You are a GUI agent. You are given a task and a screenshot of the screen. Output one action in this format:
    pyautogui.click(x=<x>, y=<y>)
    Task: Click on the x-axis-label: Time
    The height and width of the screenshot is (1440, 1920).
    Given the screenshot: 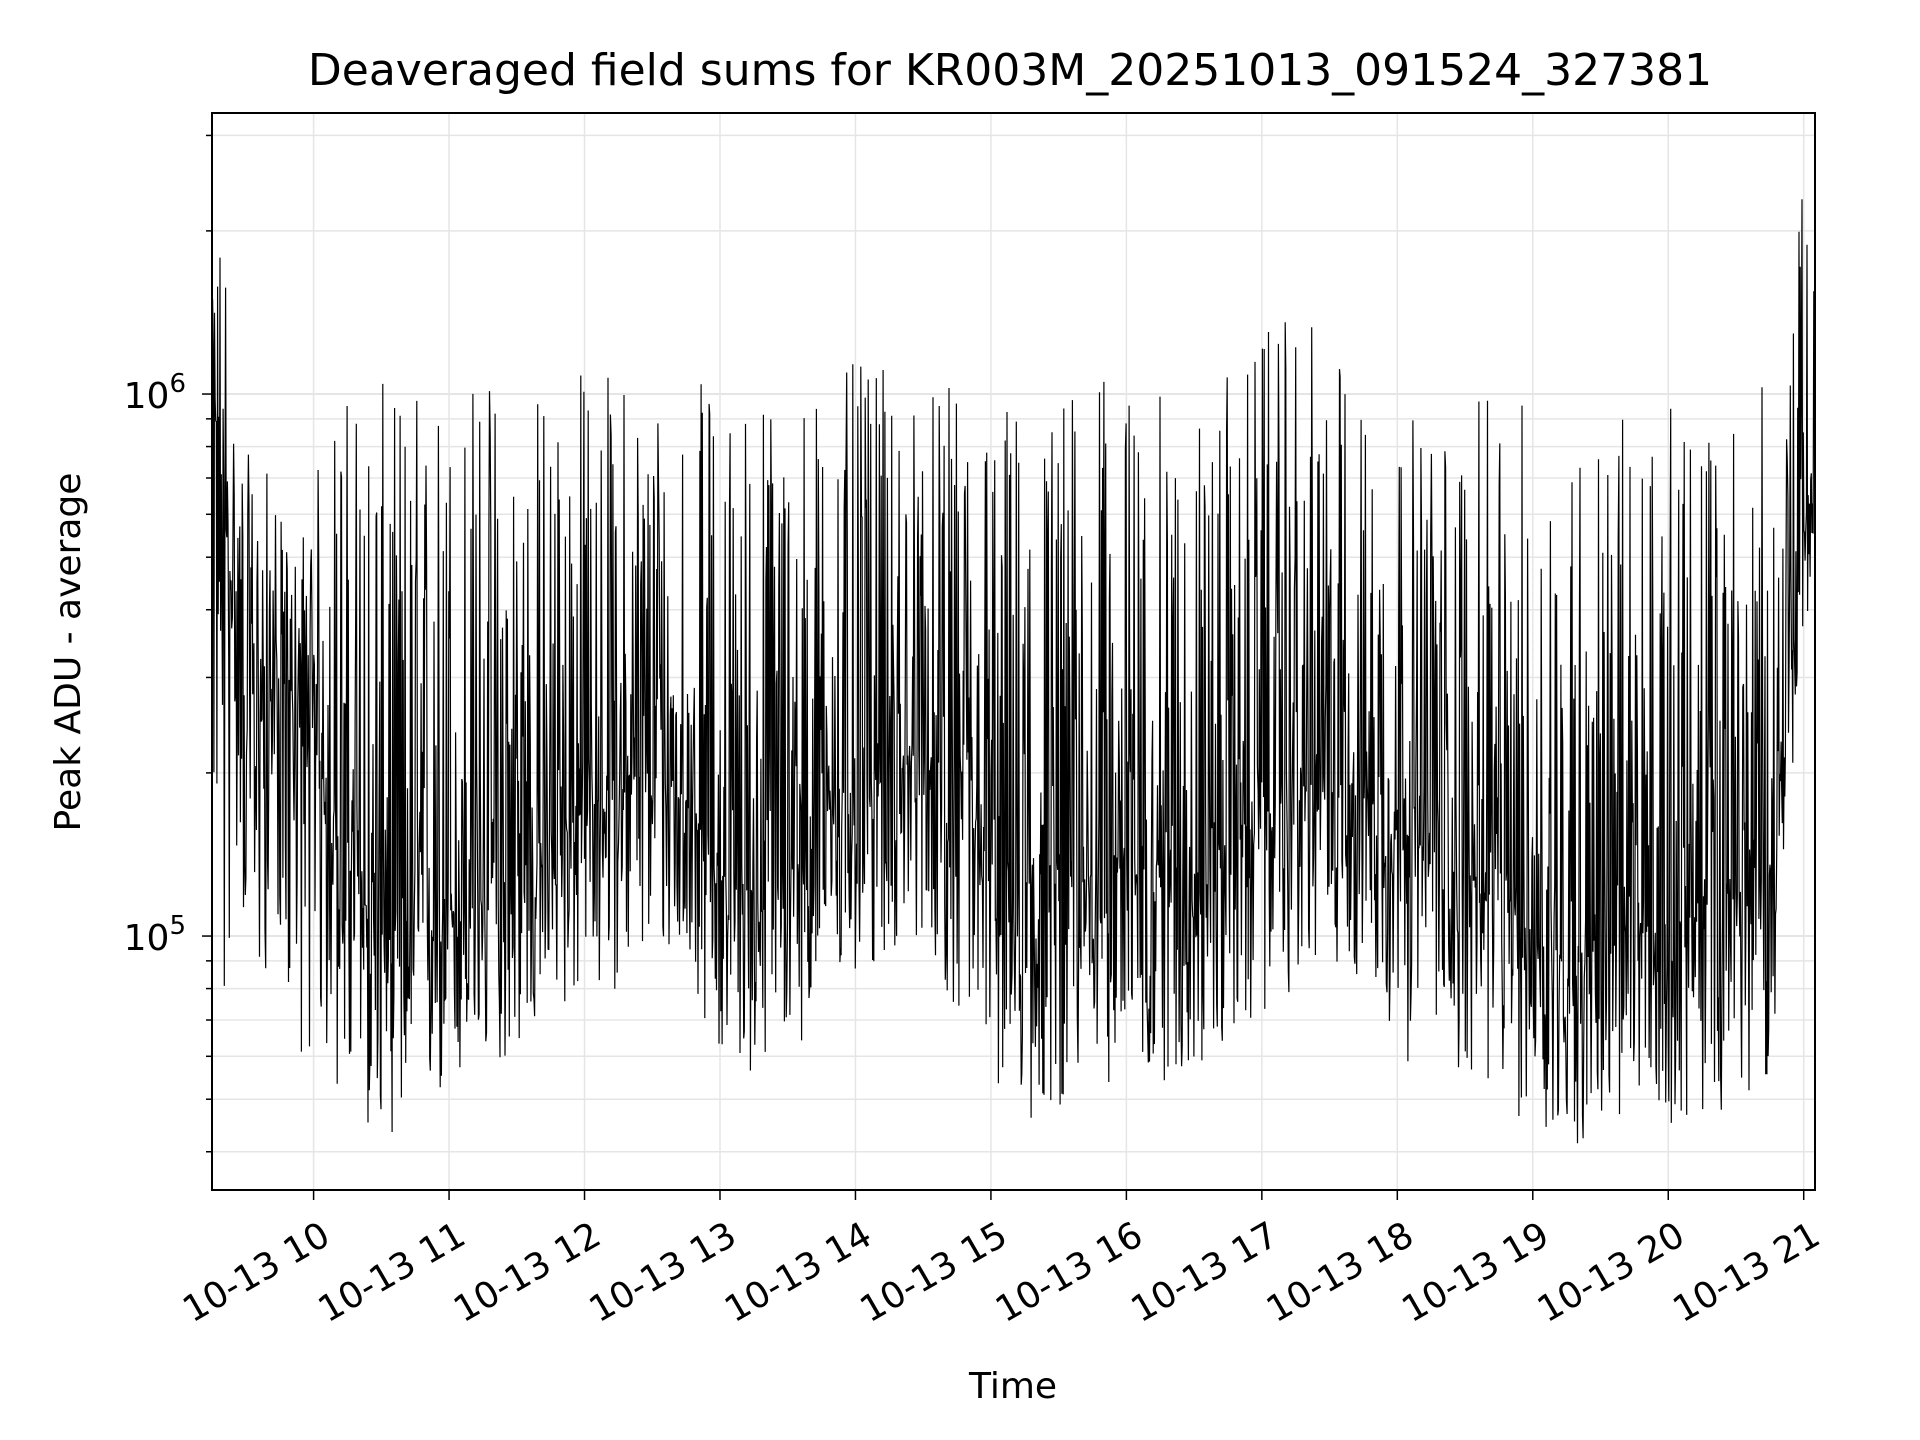 What is the action you would take?
    pyautogui.click(x=1012, y=1386)
    